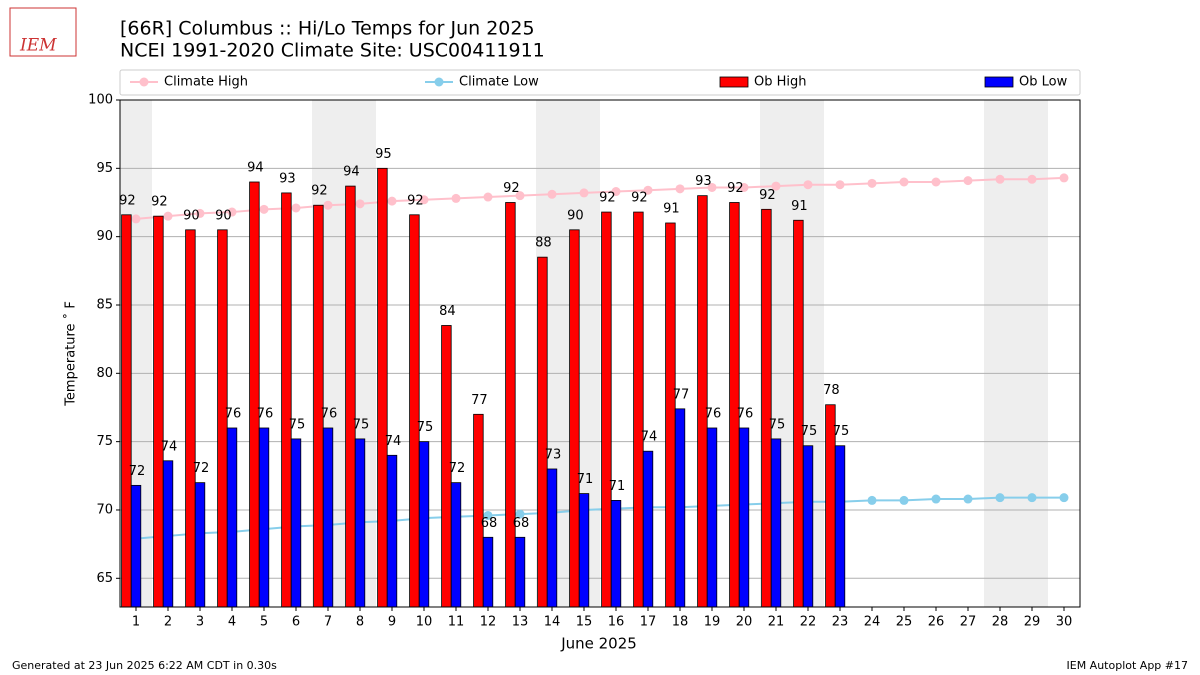  I want to click on x-tick-label: 18, so click(680, 622).